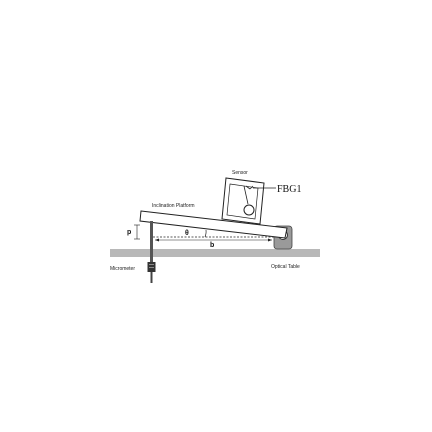  What do you see at coordinates (122, 269) in the screenshot?
I see `micrometer-label: Micrometer` at bounding box center [122, 269].